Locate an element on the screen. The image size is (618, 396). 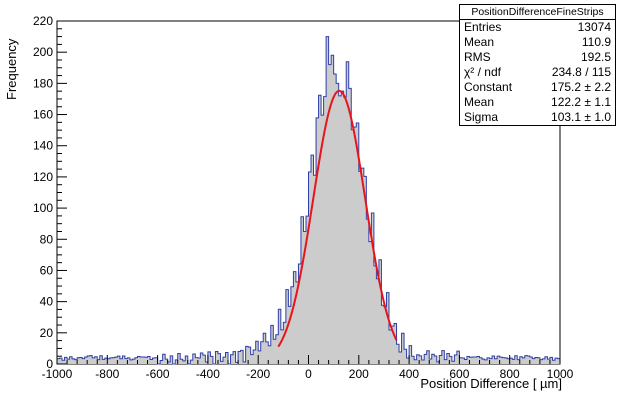
y-tick-label: 140 is located at coordinates (43, 146).